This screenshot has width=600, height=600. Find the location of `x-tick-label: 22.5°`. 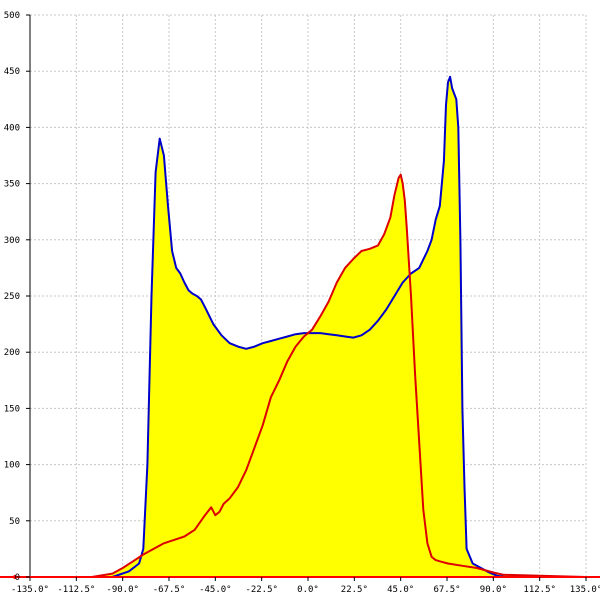

x-tick-label: 22.5° is located at coordinates (354, 590).